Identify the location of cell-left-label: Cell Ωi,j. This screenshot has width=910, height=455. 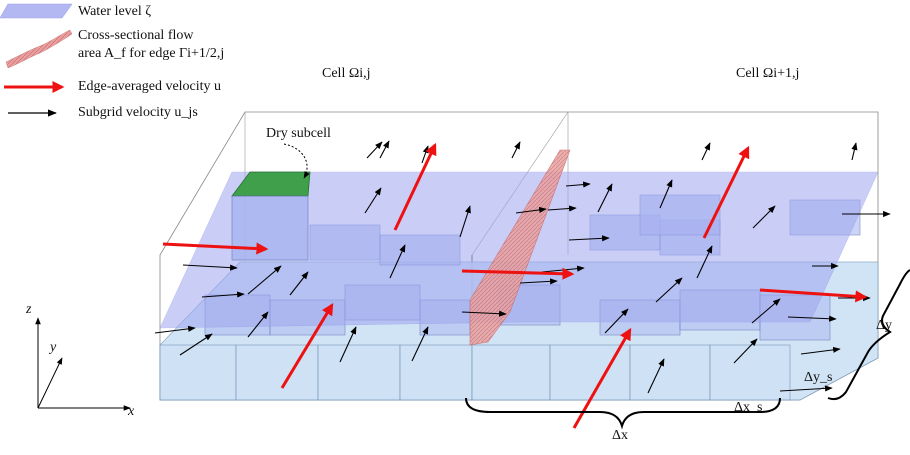
(346, 73).